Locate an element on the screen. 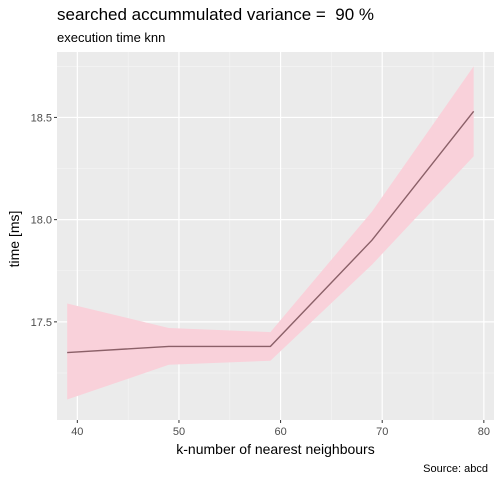  chart-subtitle: execution time knn is located at coordinates (111, 37).